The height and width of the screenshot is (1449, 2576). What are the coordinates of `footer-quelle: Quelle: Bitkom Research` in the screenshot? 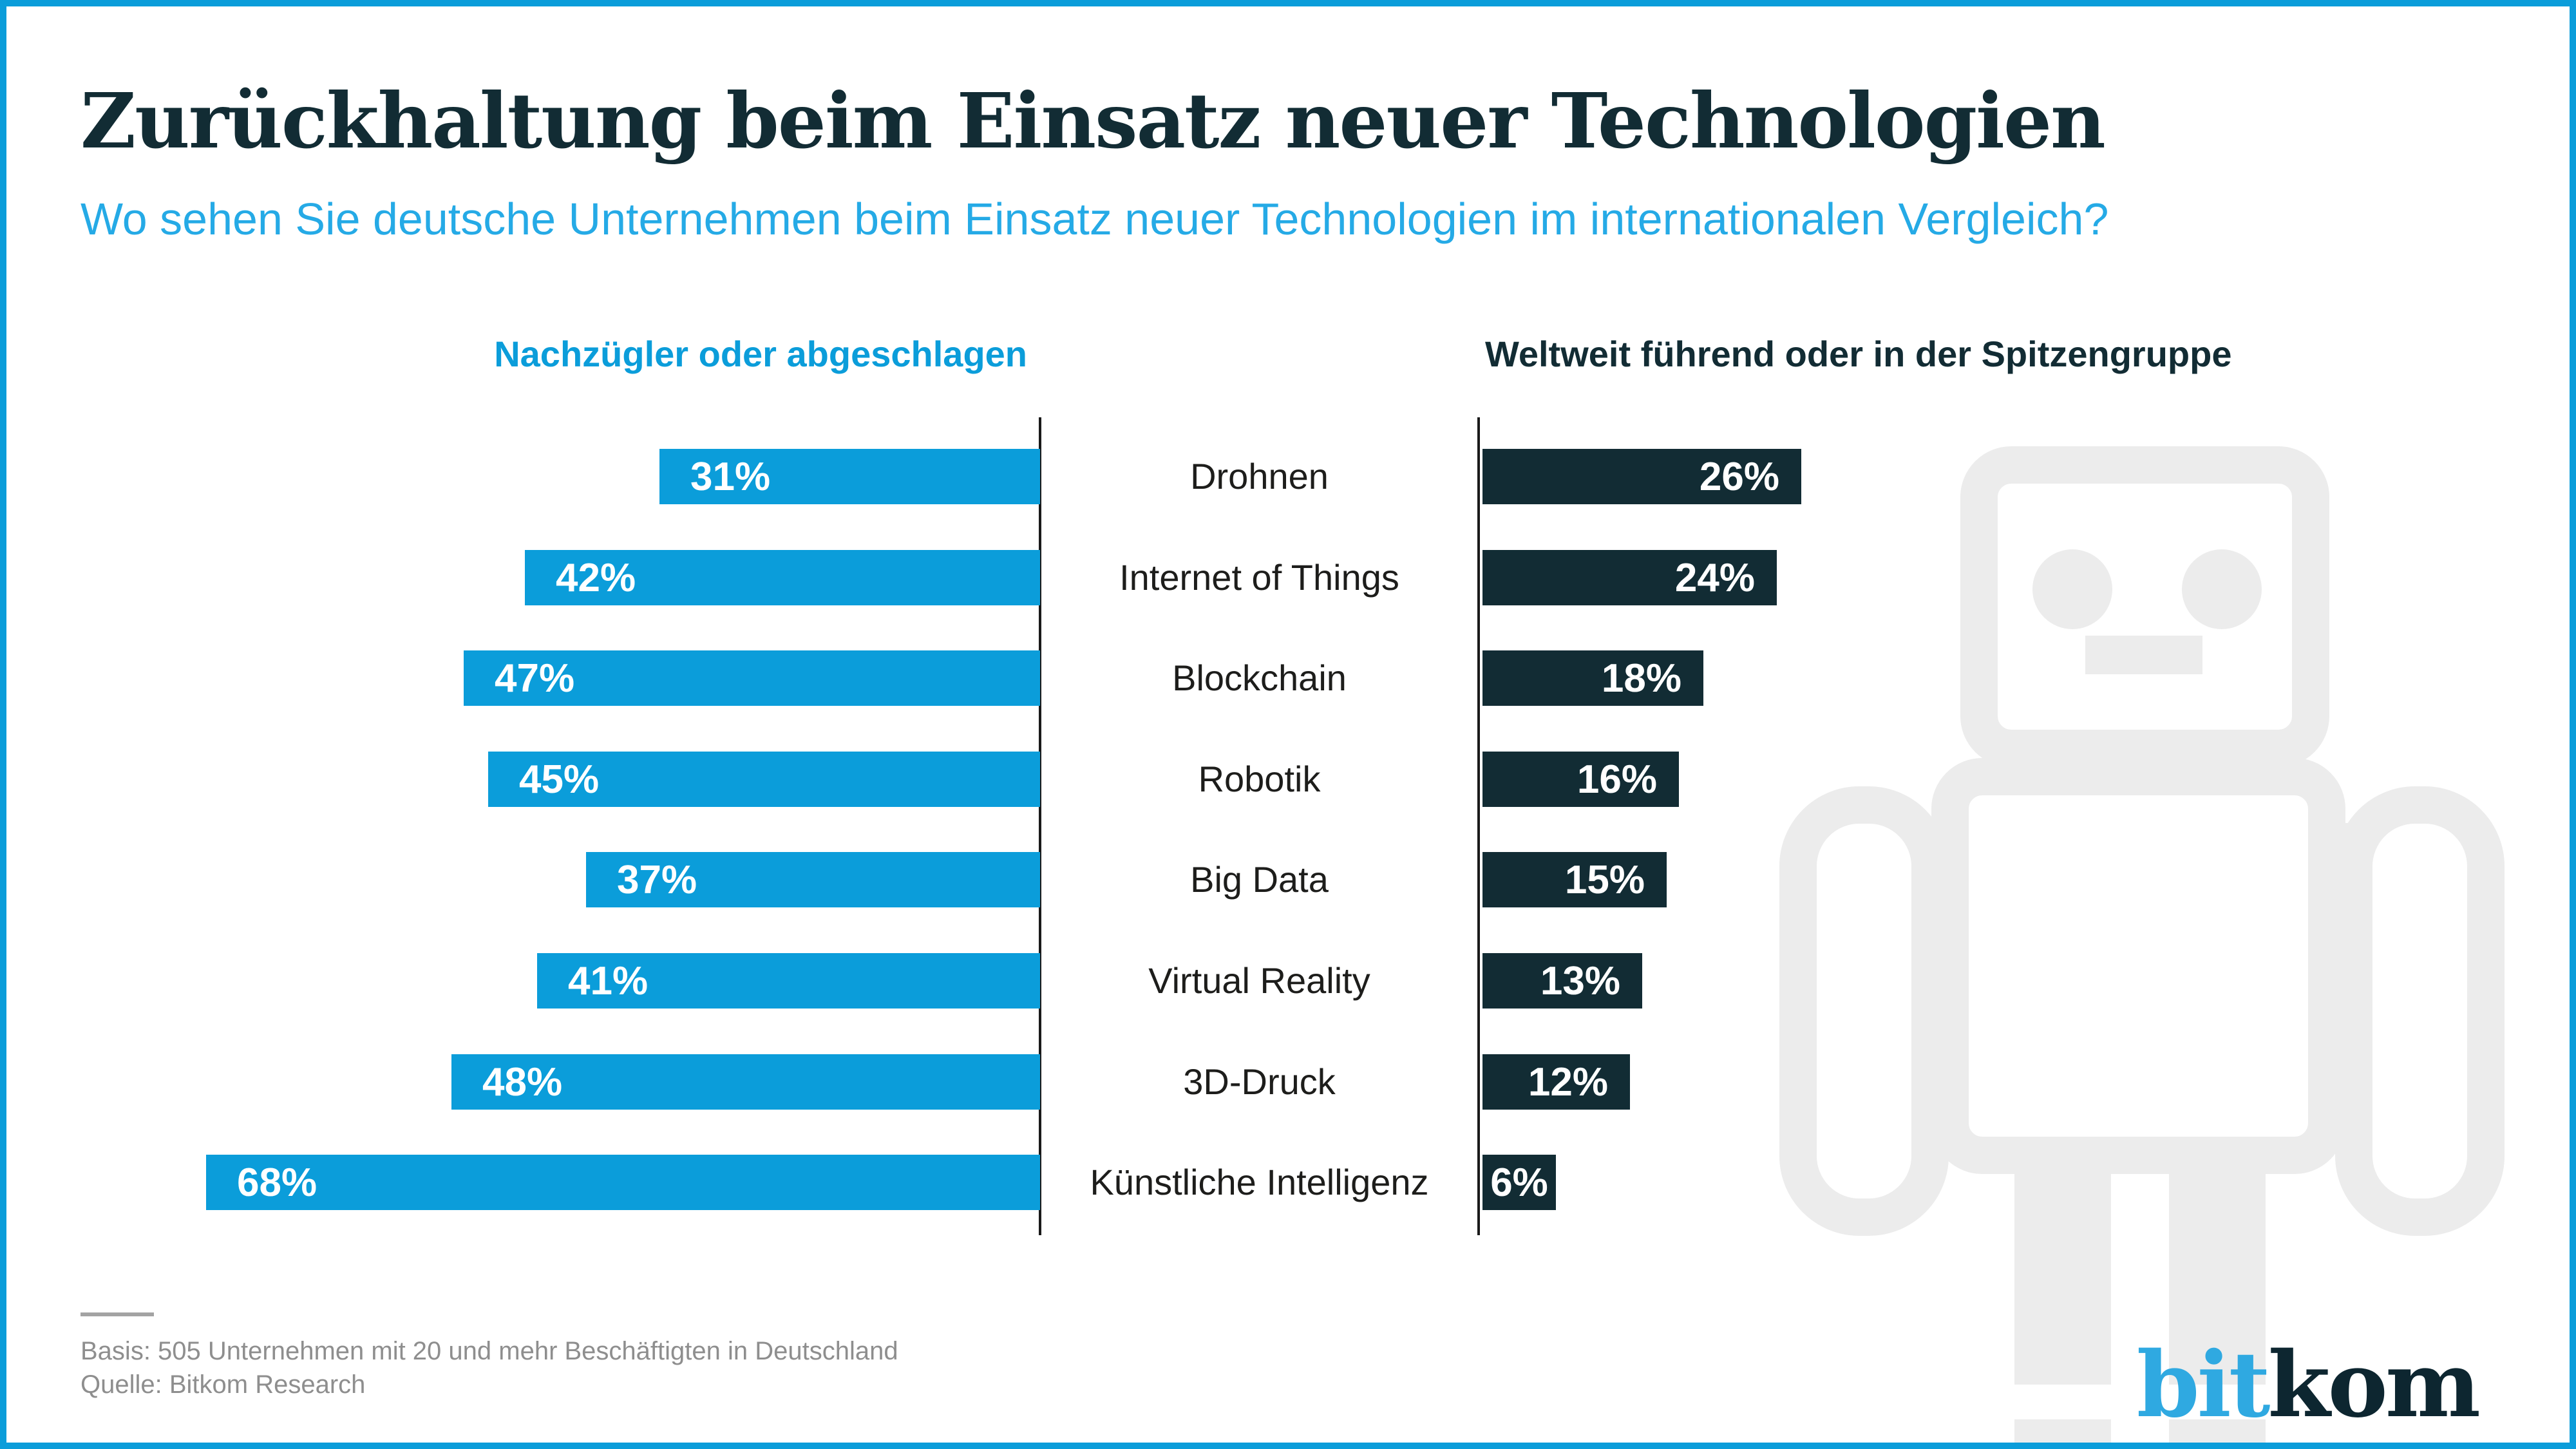 It's located at (223, 1384).